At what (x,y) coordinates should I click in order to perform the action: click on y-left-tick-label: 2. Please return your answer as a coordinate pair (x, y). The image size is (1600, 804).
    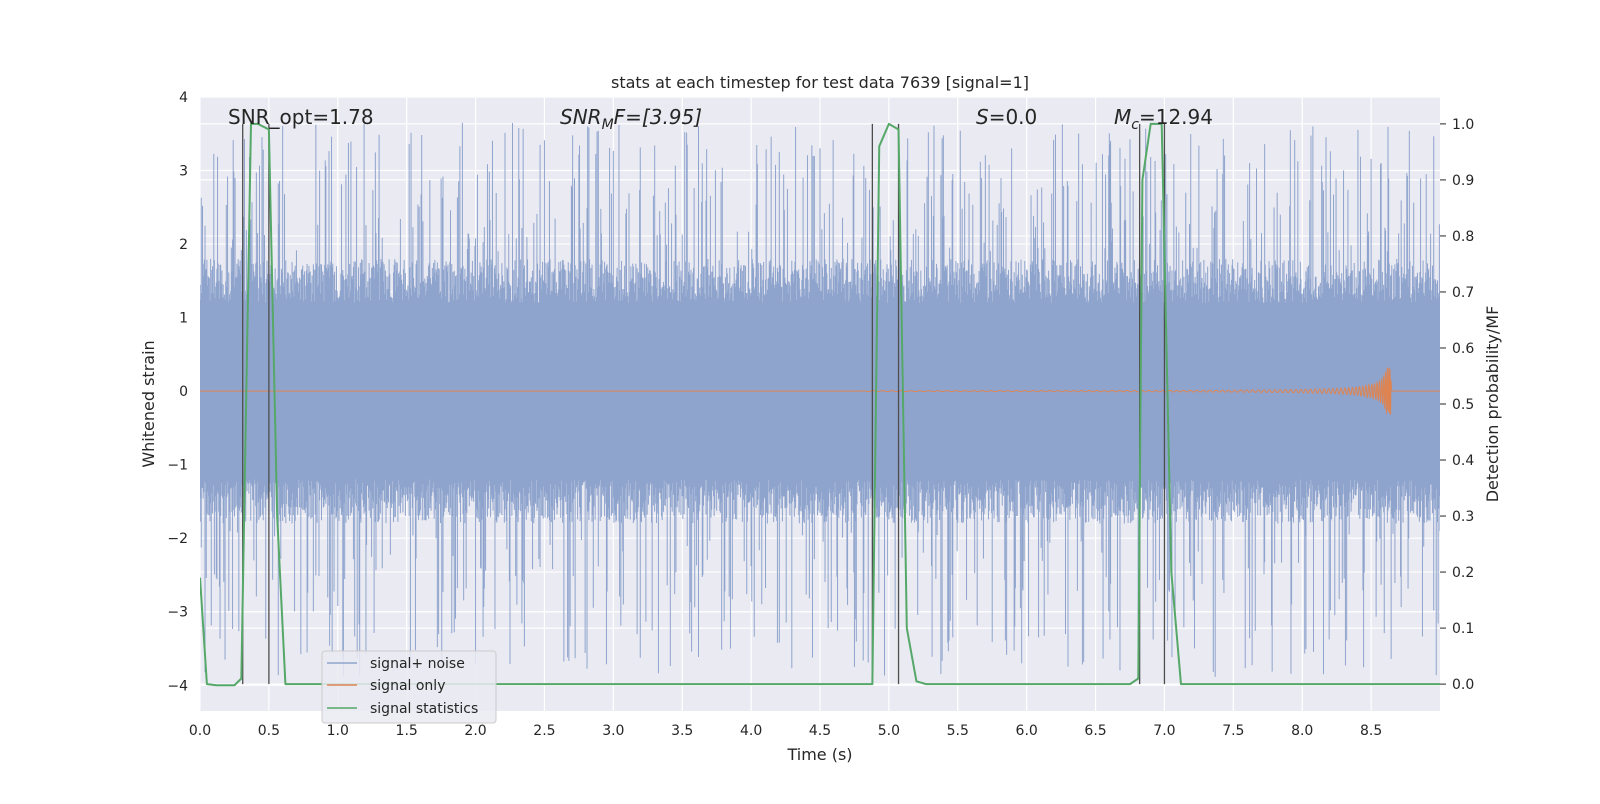
    Looking at the image, I should click on (183, 245).